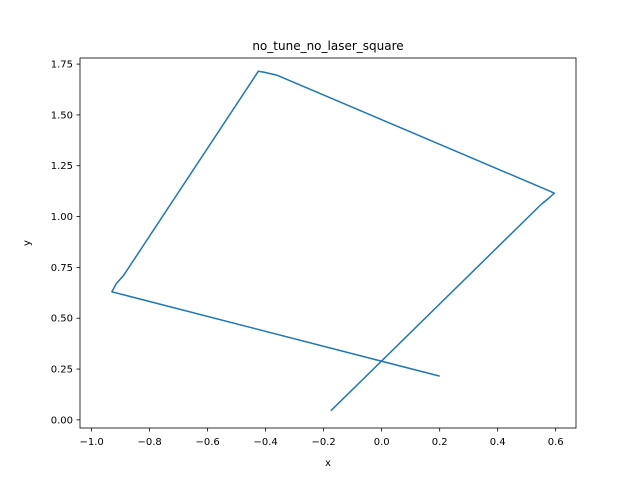 The width and height of the screenshot is (640, 480). Describe the element at coordinates (91, 442) in the screenshot. I see `x-tick-label: −1.0` at that location.